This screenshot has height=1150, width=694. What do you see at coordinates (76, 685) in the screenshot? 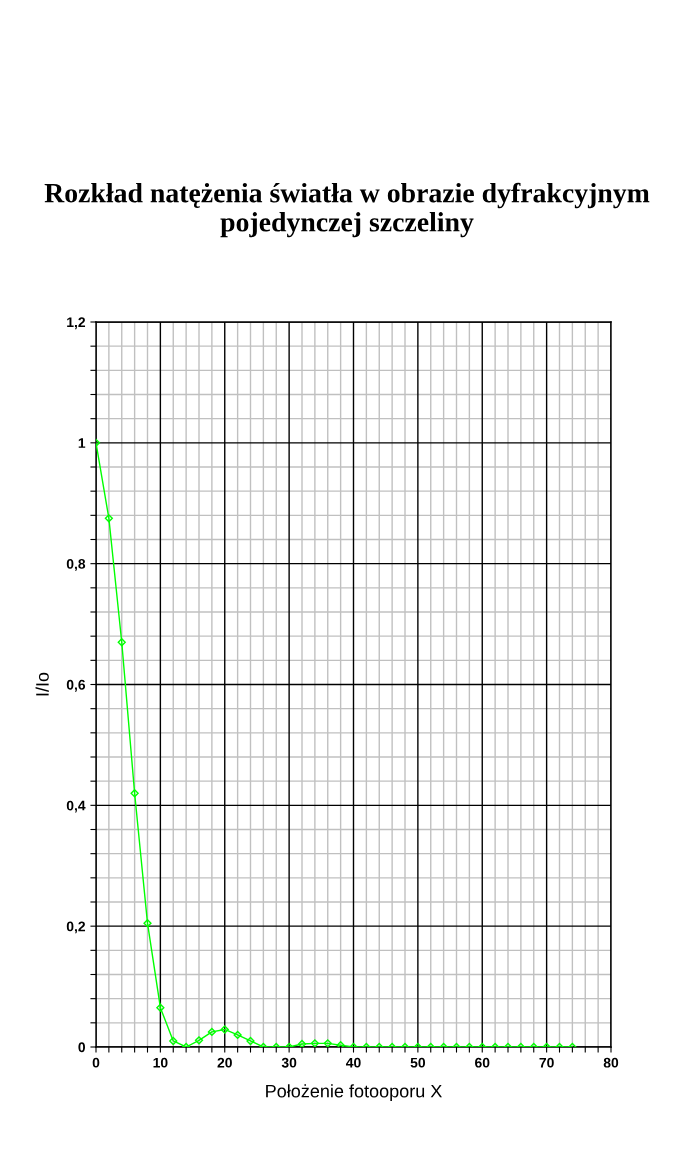
I see `y-tick-label: 0,6` at bounding box center [76, 685].